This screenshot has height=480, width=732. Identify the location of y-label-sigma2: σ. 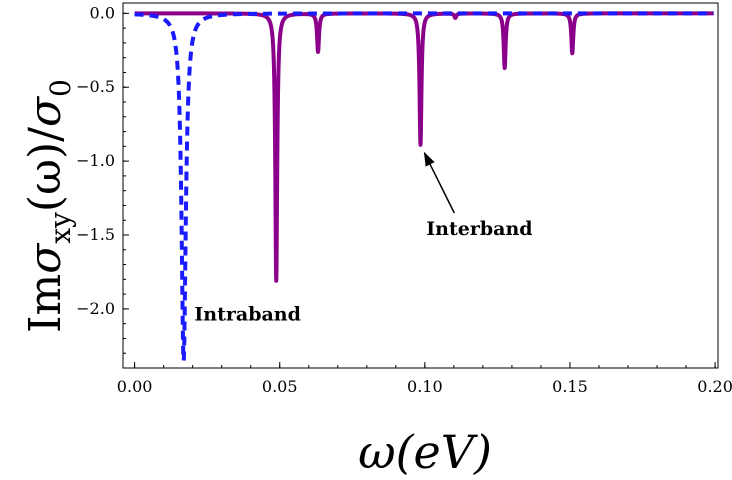
(45, 111).